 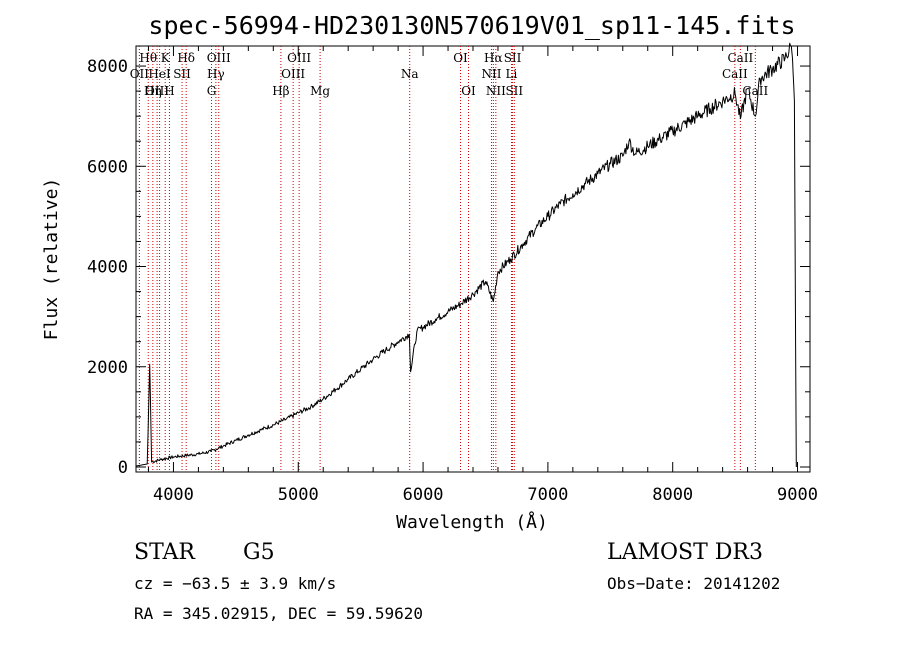 What do you see at coordinates (672, 495) in the screenshot?
I see `x-tick-label: 8000` at bounding box center [672, 495].